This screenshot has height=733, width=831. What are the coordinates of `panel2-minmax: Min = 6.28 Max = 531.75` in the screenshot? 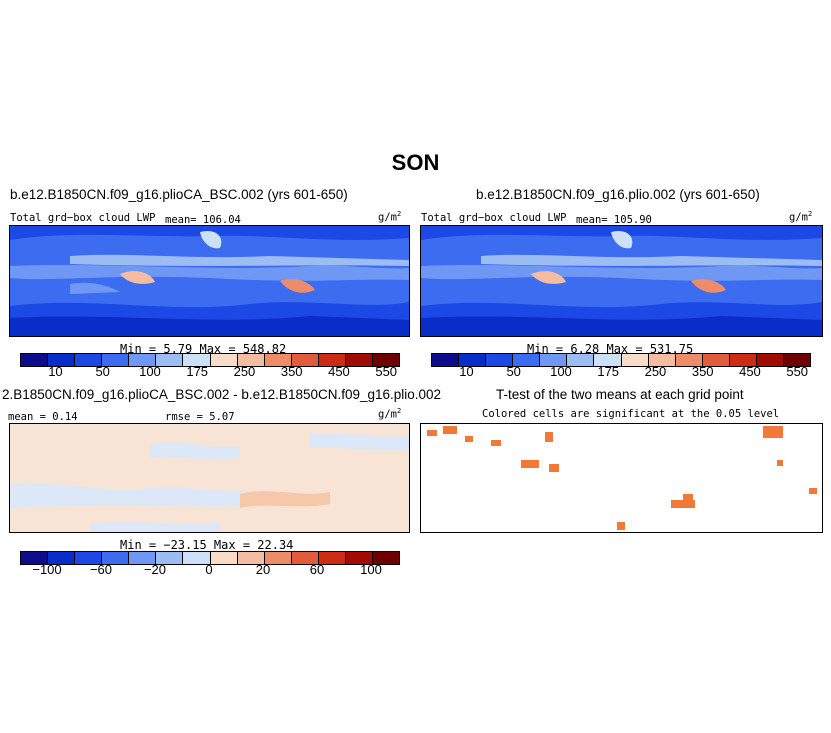 It's located at (610, 349).